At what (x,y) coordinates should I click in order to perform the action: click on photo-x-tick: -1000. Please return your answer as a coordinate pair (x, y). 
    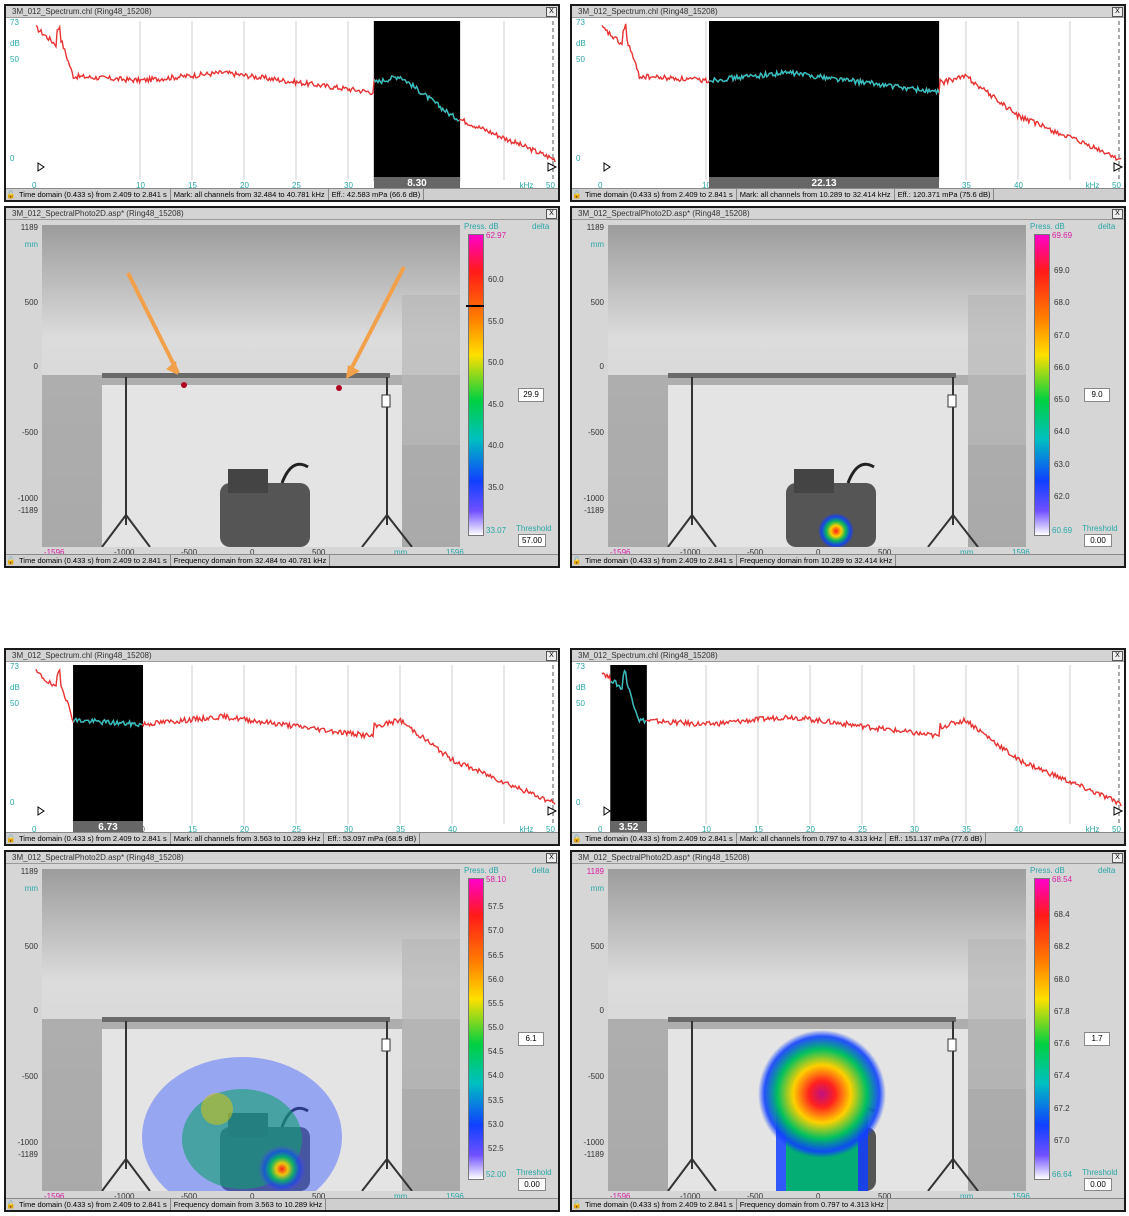
    Looking at the image, I should click on (124, 552).